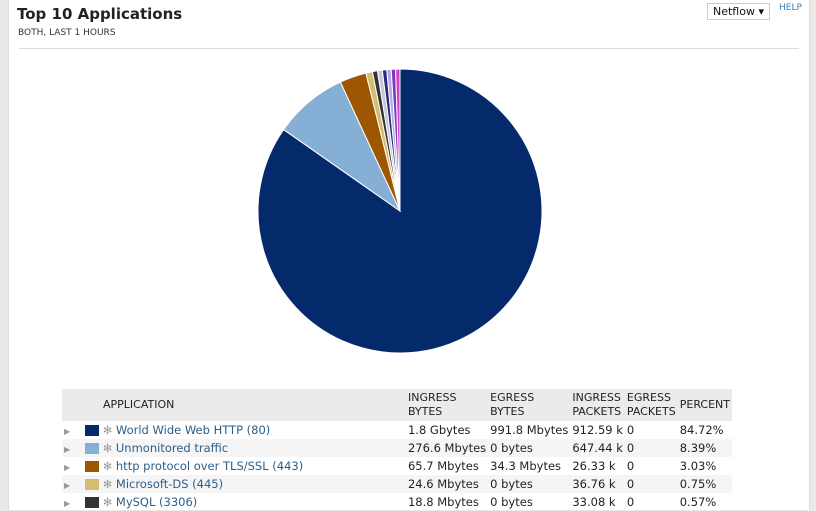 The width and height of the screenshot is (816, 511). I want to click on egress-bytes: 34.3 Mbytes, so click(526, 466).